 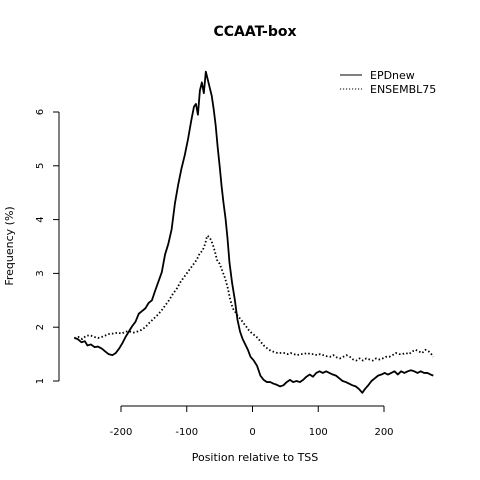 What do you see at coordinates (254, 32) in the screenshot?
I see `chart-title: CCAAT-box` at bounding box center [254, 32].